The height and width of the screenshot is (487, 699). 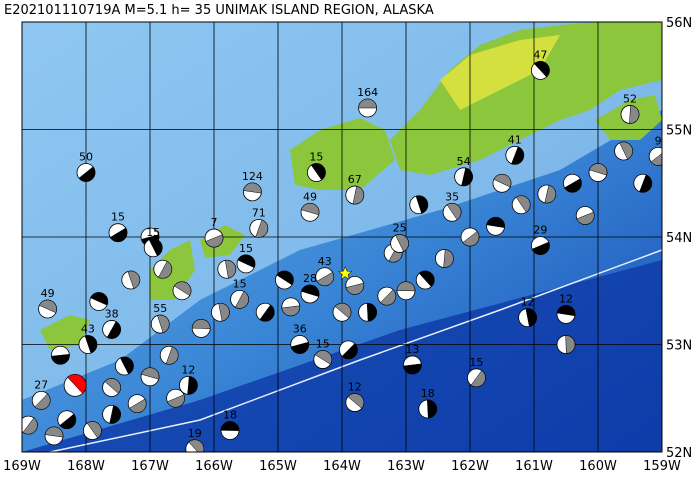 What do you see at coordinates (526, 98) in the screenshot?
I see `alaska-peninsula` at bounding box center [526, 98].